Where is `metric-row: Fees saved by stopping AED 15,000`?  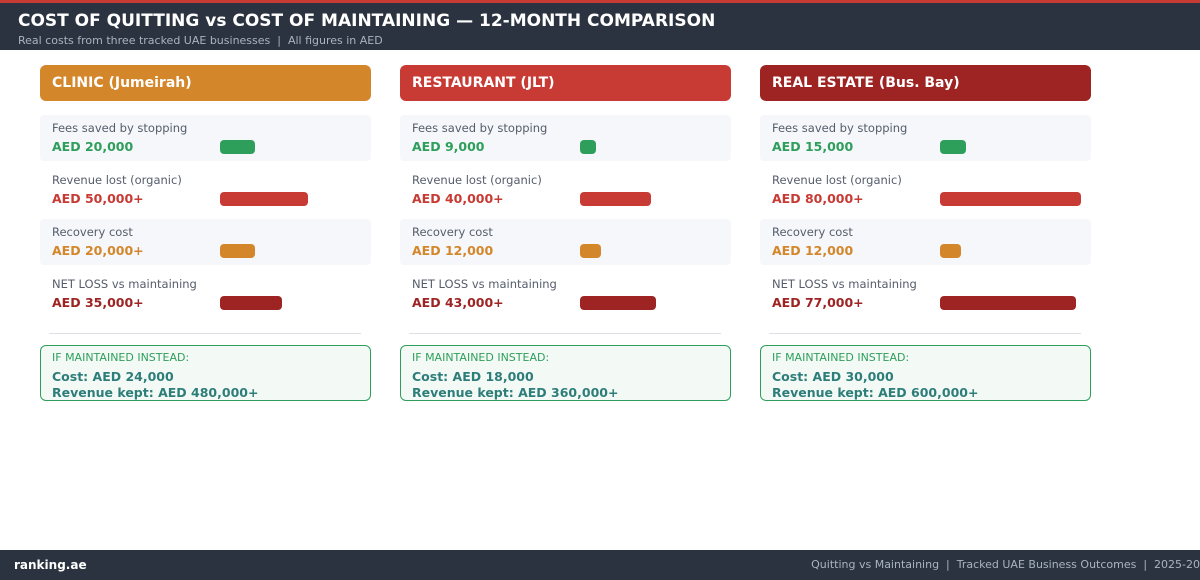
metric-row: Fees saved by stopping AED 15,000 is located at coordinates (925, 138).